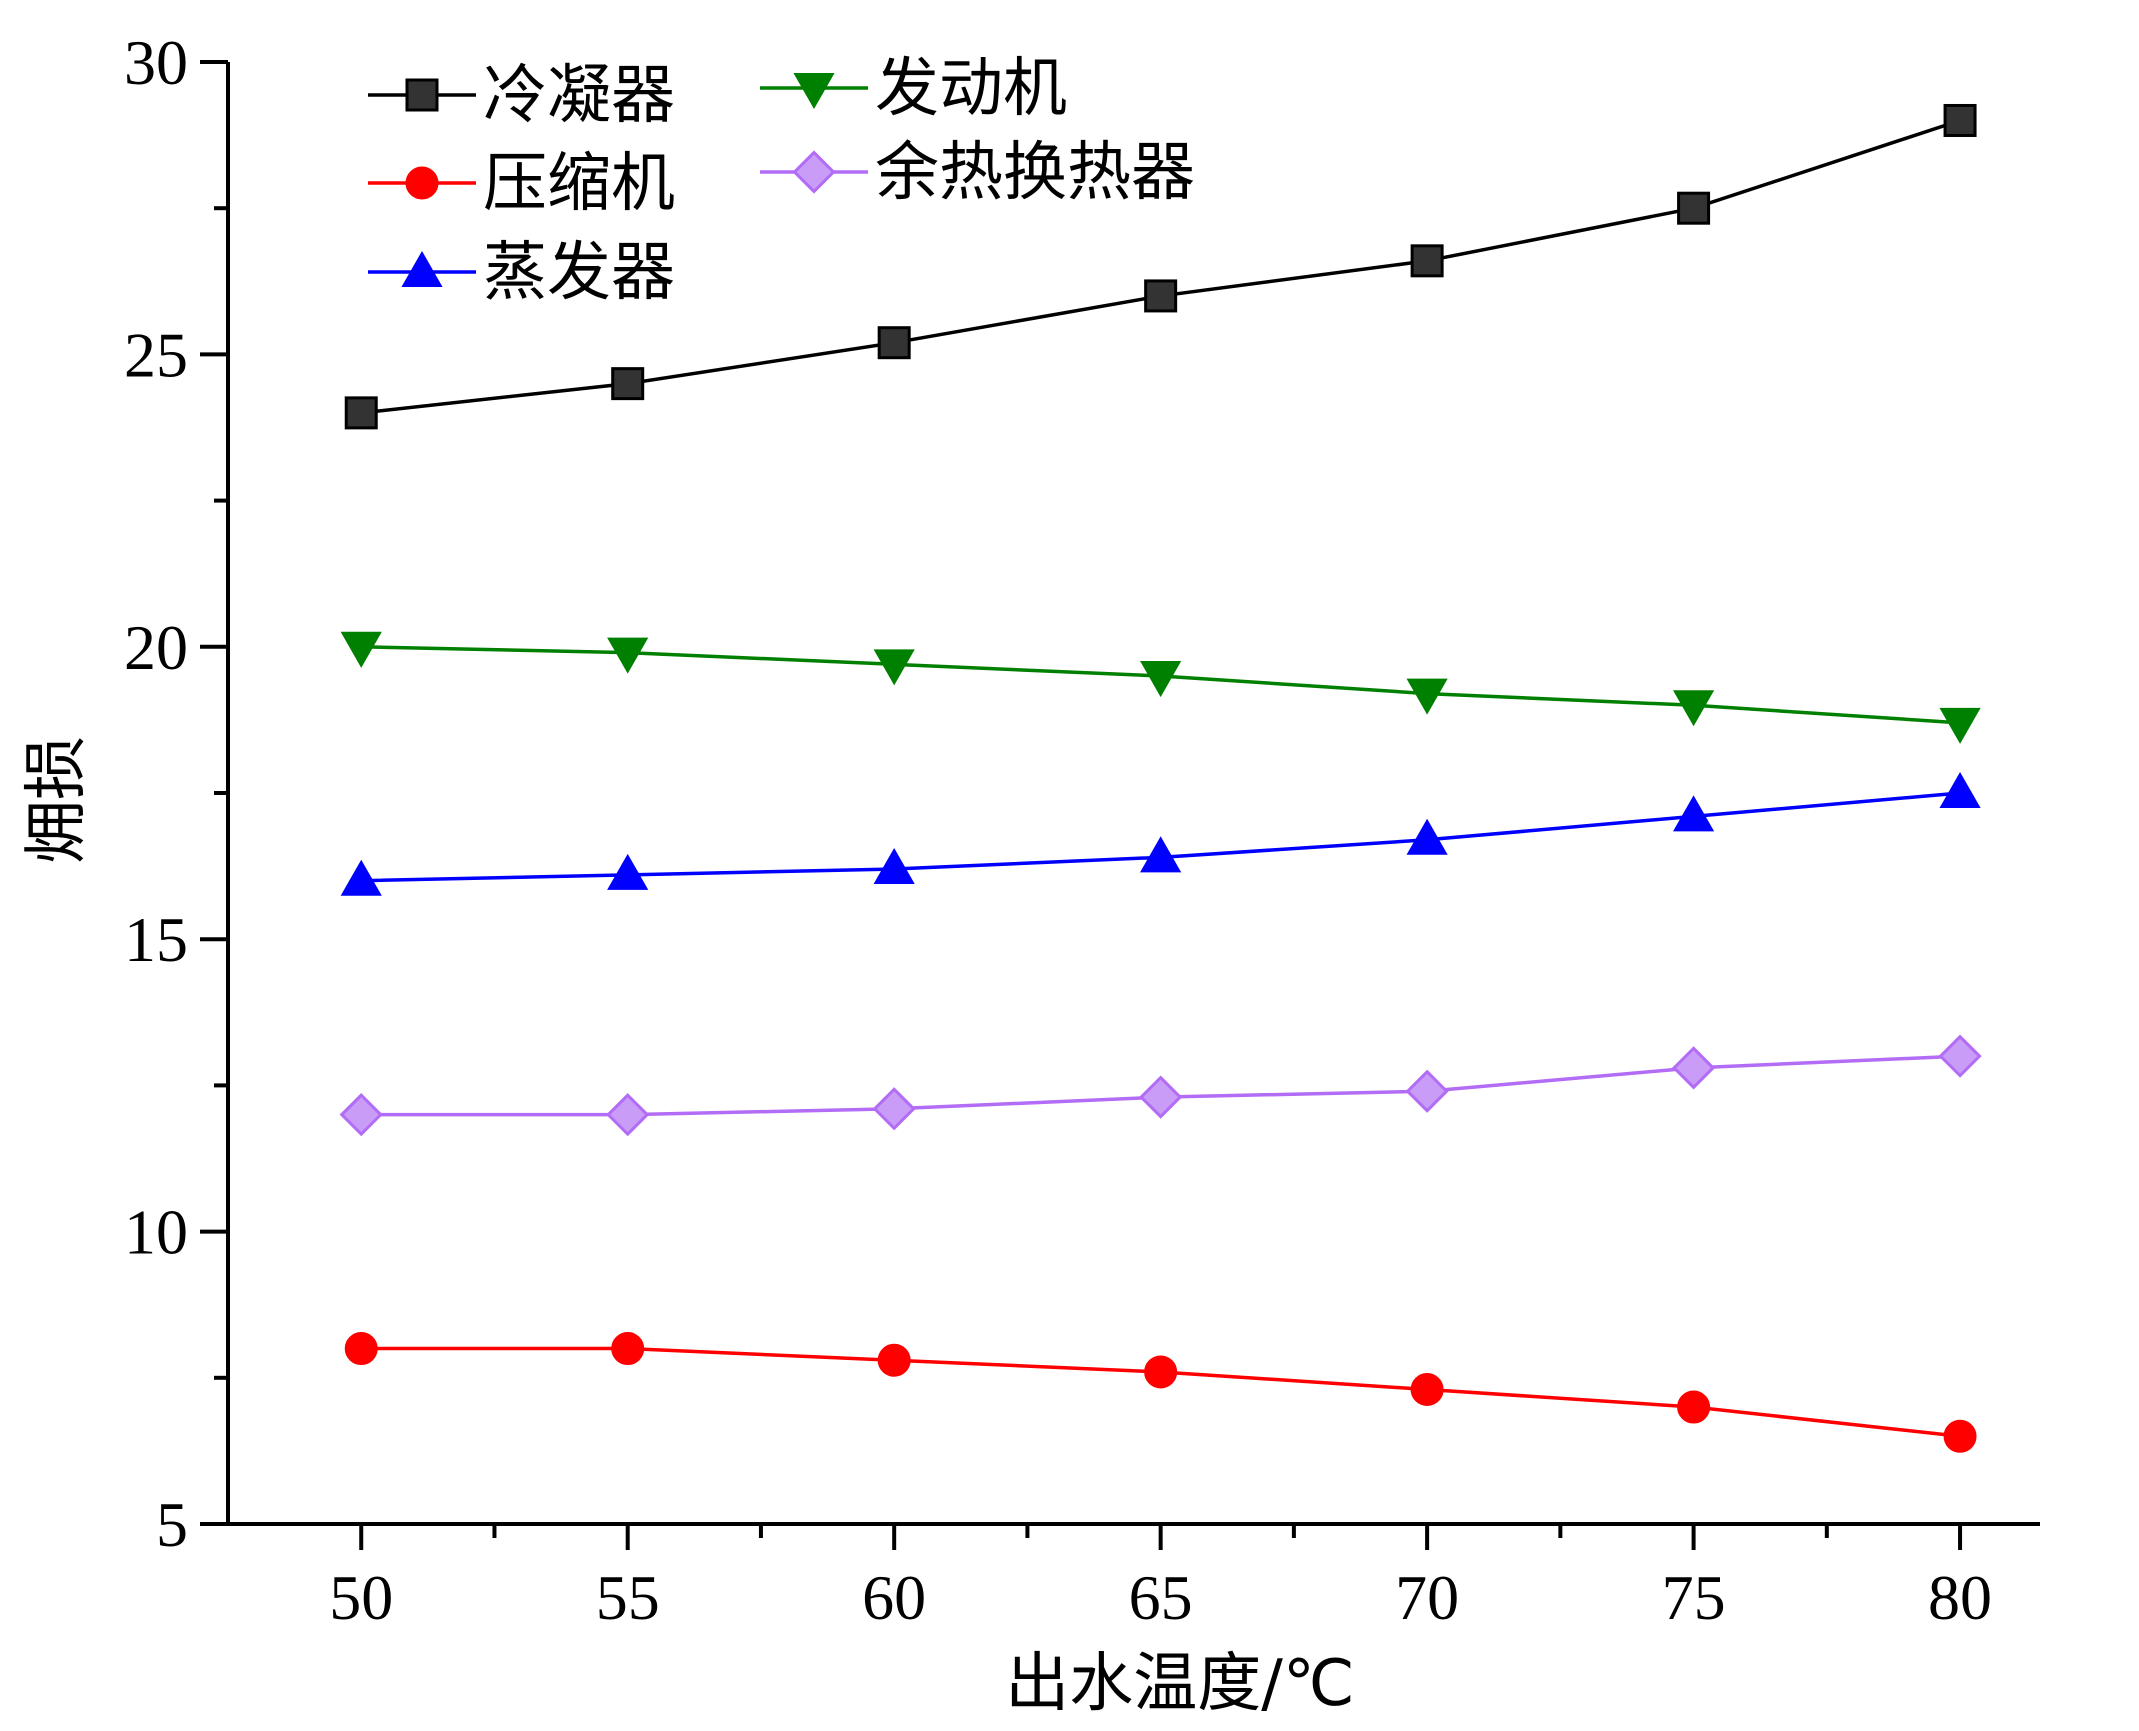  What do you see at coordinates (1035, 173) in the screenshot?
I see `legend-label: 余热换热器` at bounding box center [1035, 173].